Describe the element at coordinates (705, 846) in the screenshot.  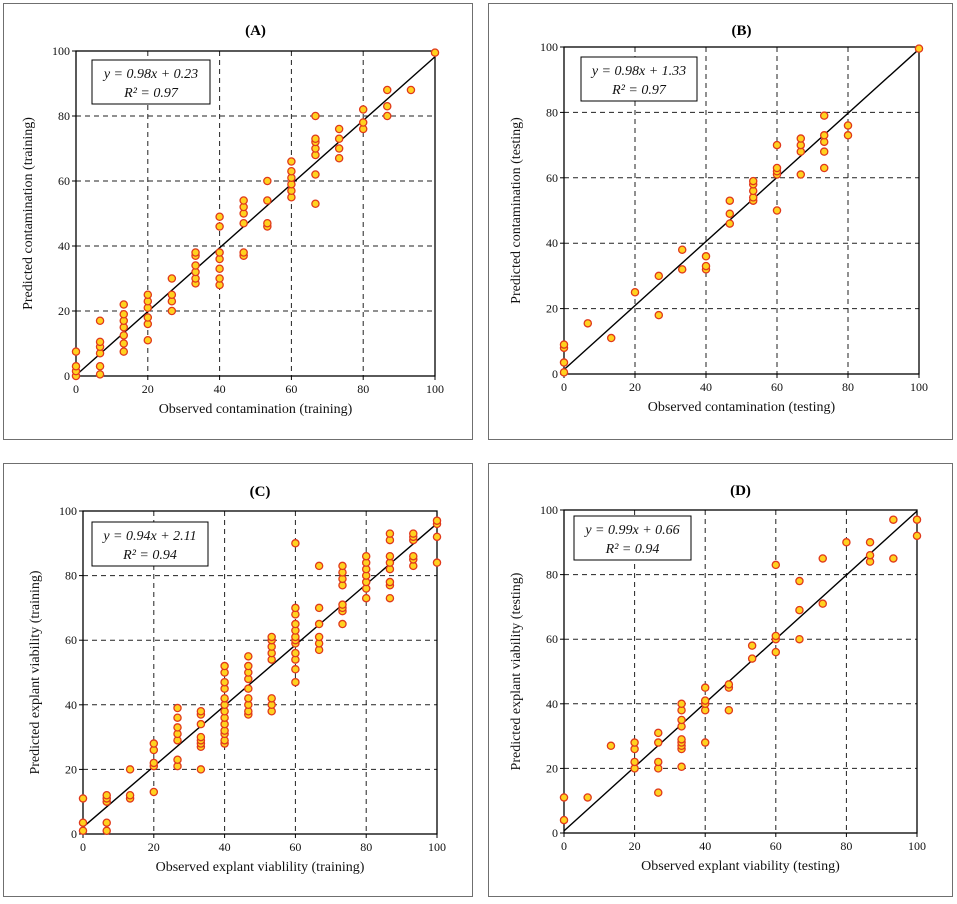
I see `x-tick-label: 40` at that location.